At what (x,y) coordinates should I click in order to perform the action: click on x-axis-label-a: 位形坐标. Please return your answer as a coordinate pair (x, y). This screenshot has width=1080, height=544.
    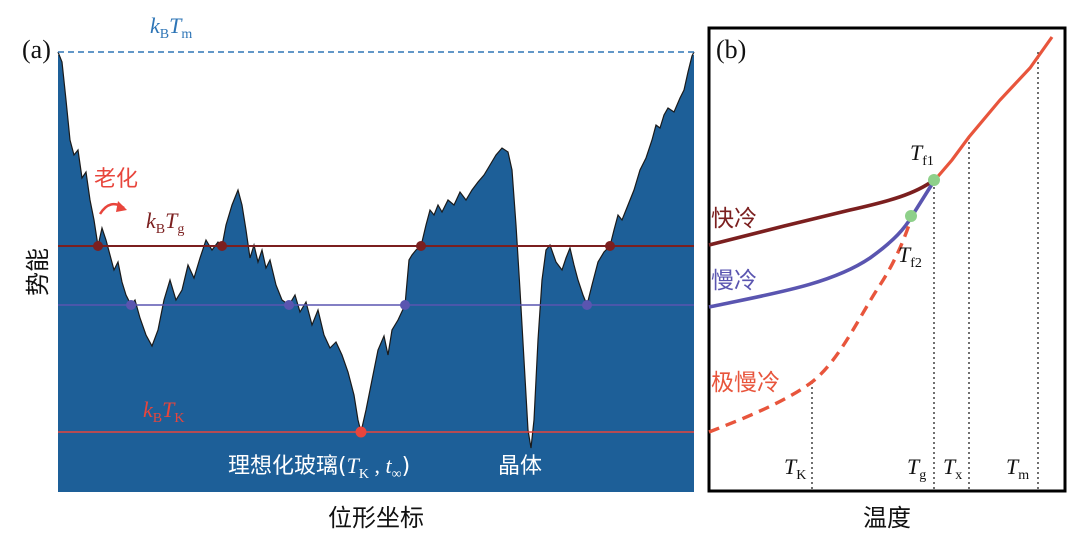
    Looking at the image, I should click on (376, 518).